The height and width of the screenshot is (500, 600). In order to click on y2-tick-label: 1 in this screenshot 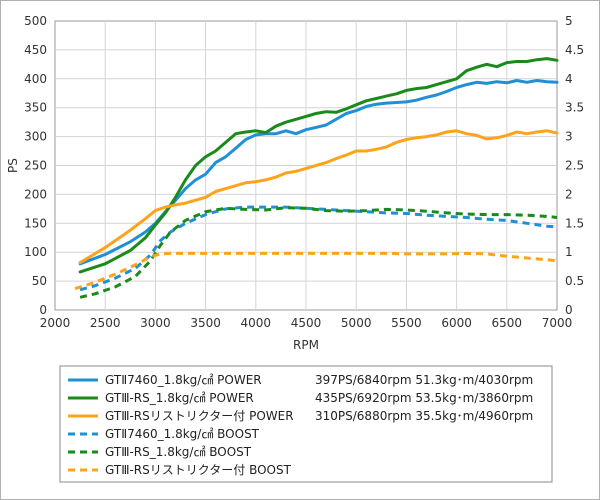, I will do `click(569, 252)`.